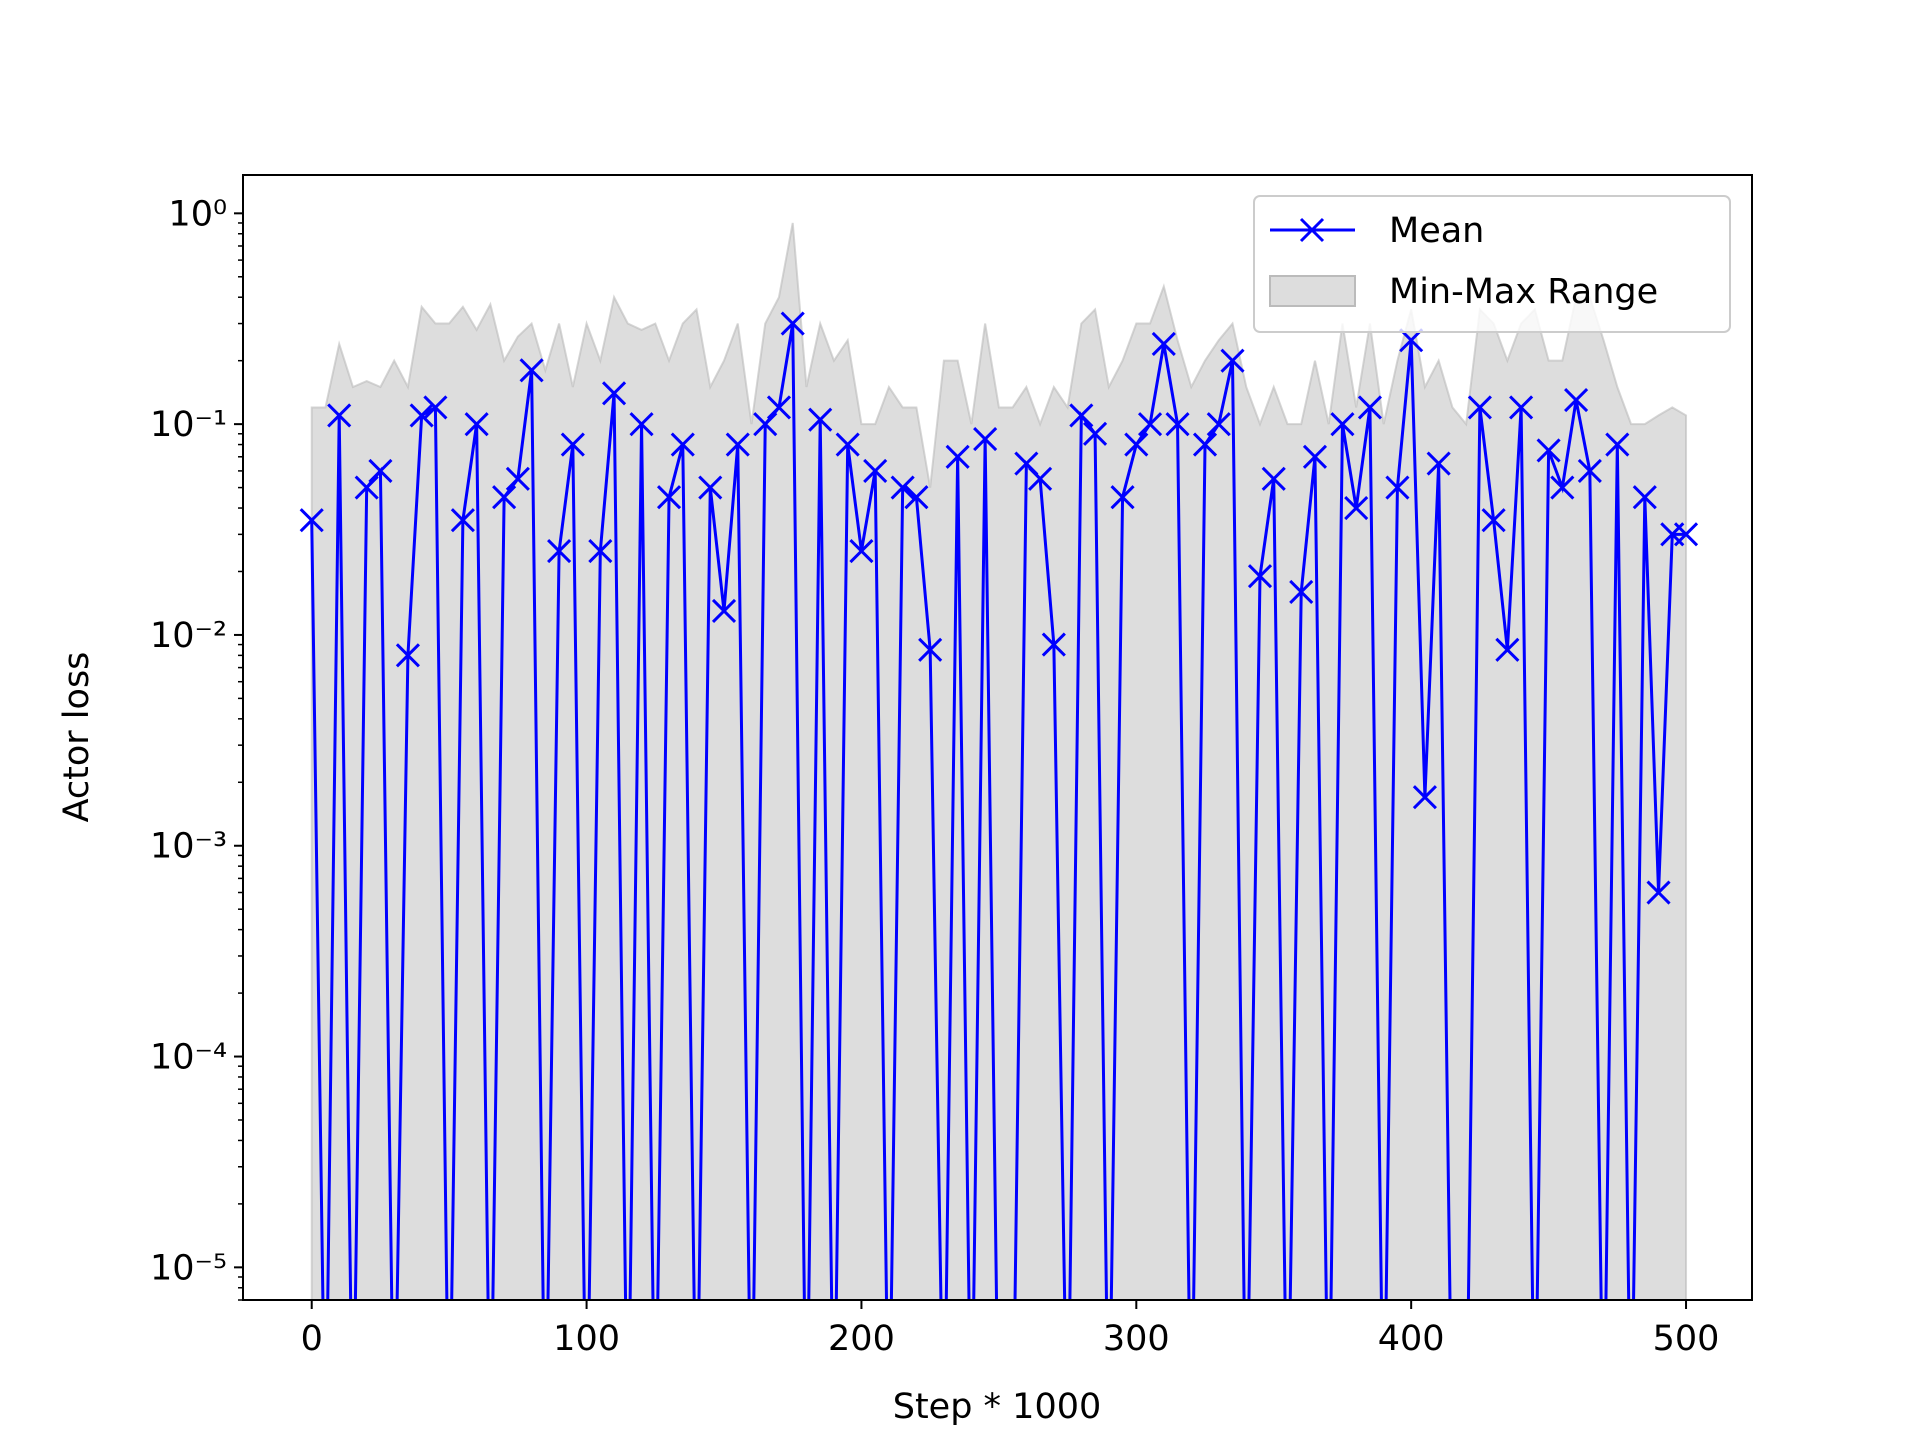 The width and height of the screenshot is (1920, 1440). What do you see at coordinates (188, 636) in the screenshot?
I see `y-tick-label: 10⁻²` at bounding box center [188, 636].